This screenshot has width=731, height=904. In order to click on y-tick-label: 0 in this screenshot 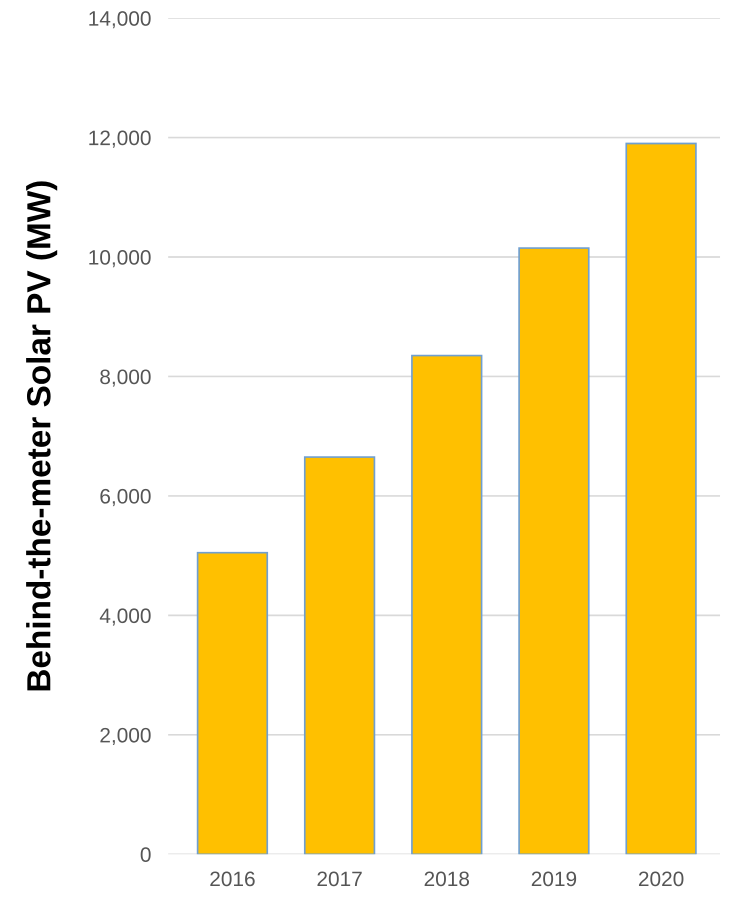, I will do `click(145, 854)`.